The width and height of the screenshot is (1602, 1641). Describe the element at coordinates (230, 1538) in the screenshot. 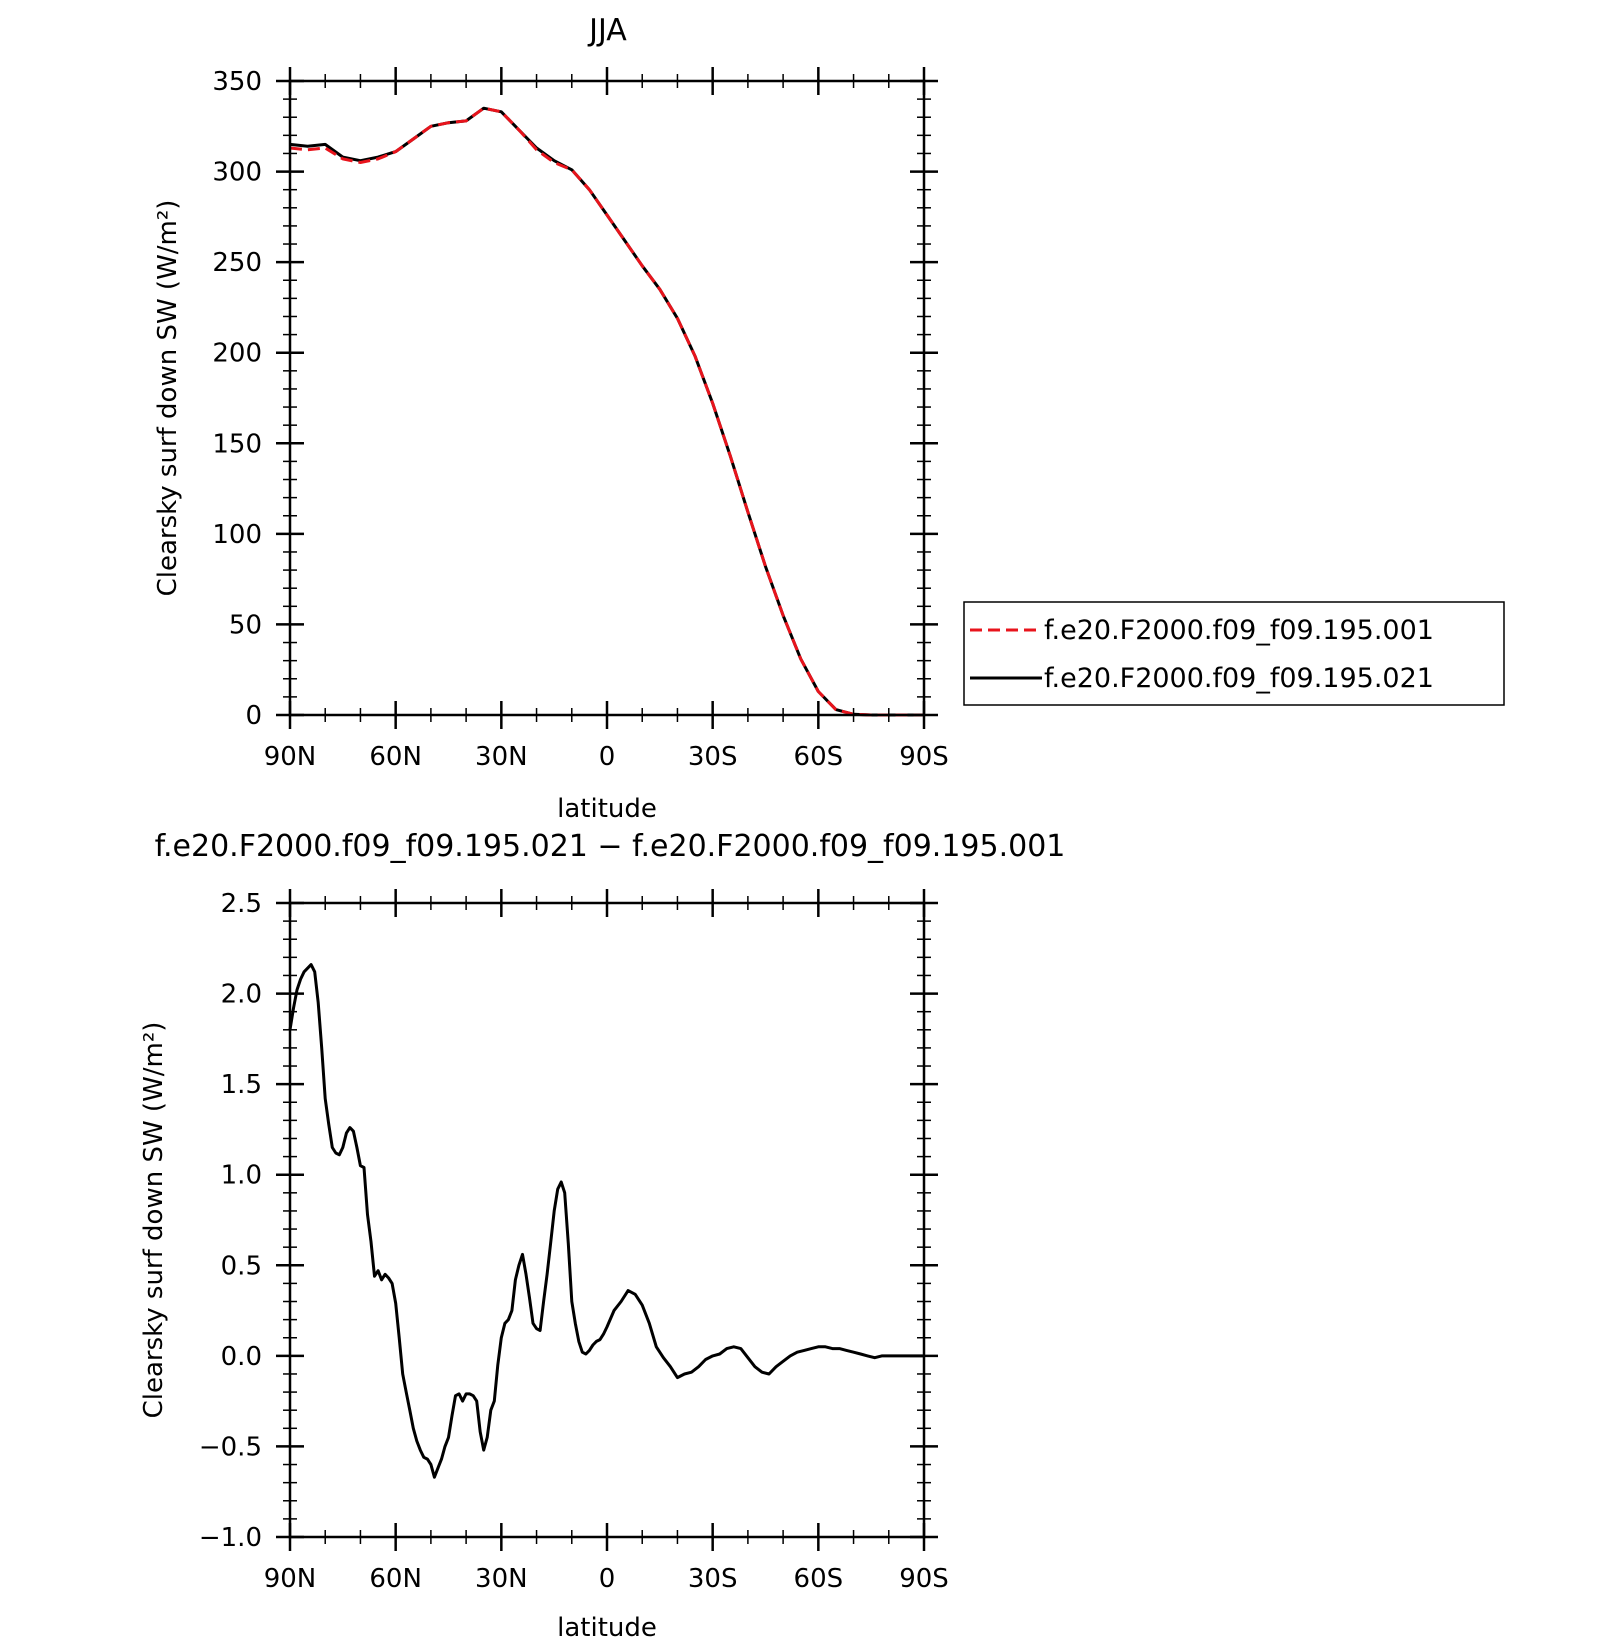

I see `bottom-y-tick-label: −1.0` at that location.